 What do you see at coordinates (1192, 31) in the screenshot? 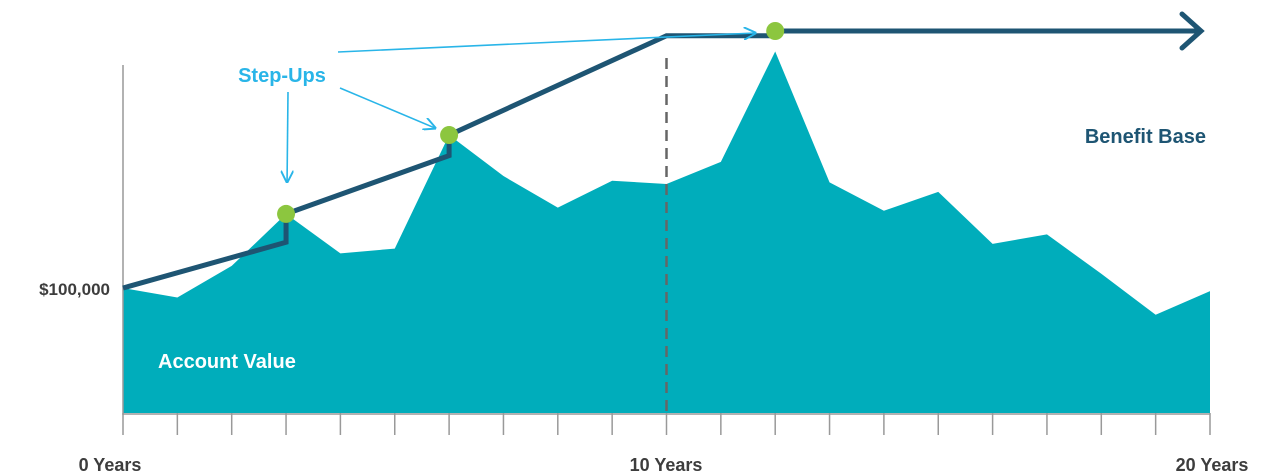
I see `benefit-base-arrowhead` at bounding box center [1192, 31].